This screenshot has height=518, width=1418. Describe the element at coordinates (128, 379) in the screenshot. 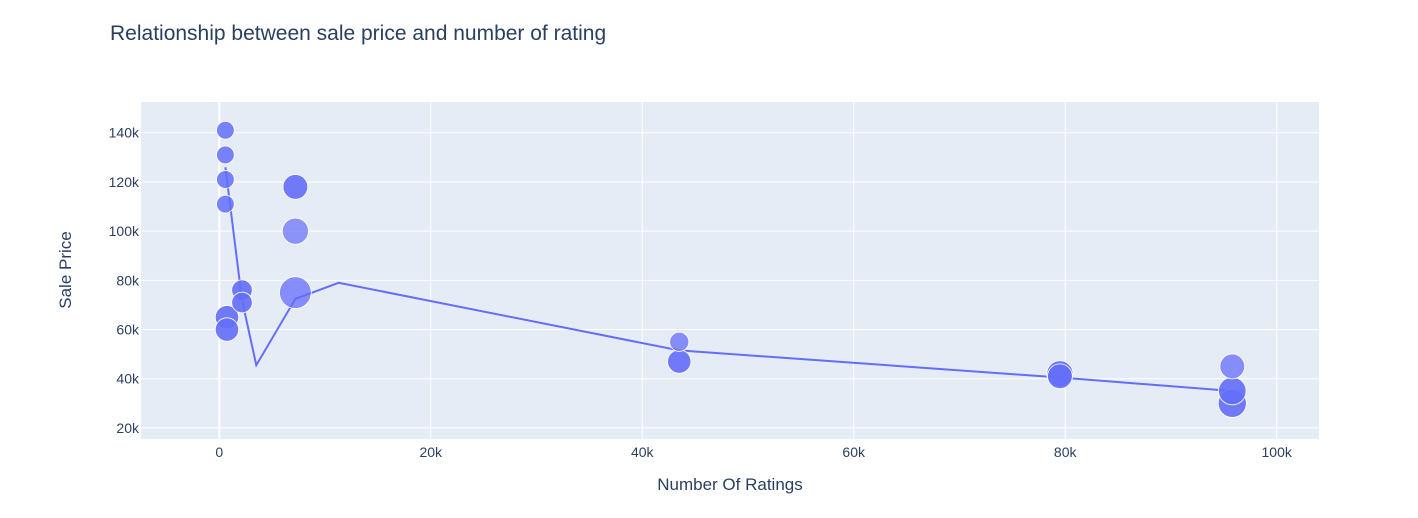

I see `y-tick-label: 40k` at that location.